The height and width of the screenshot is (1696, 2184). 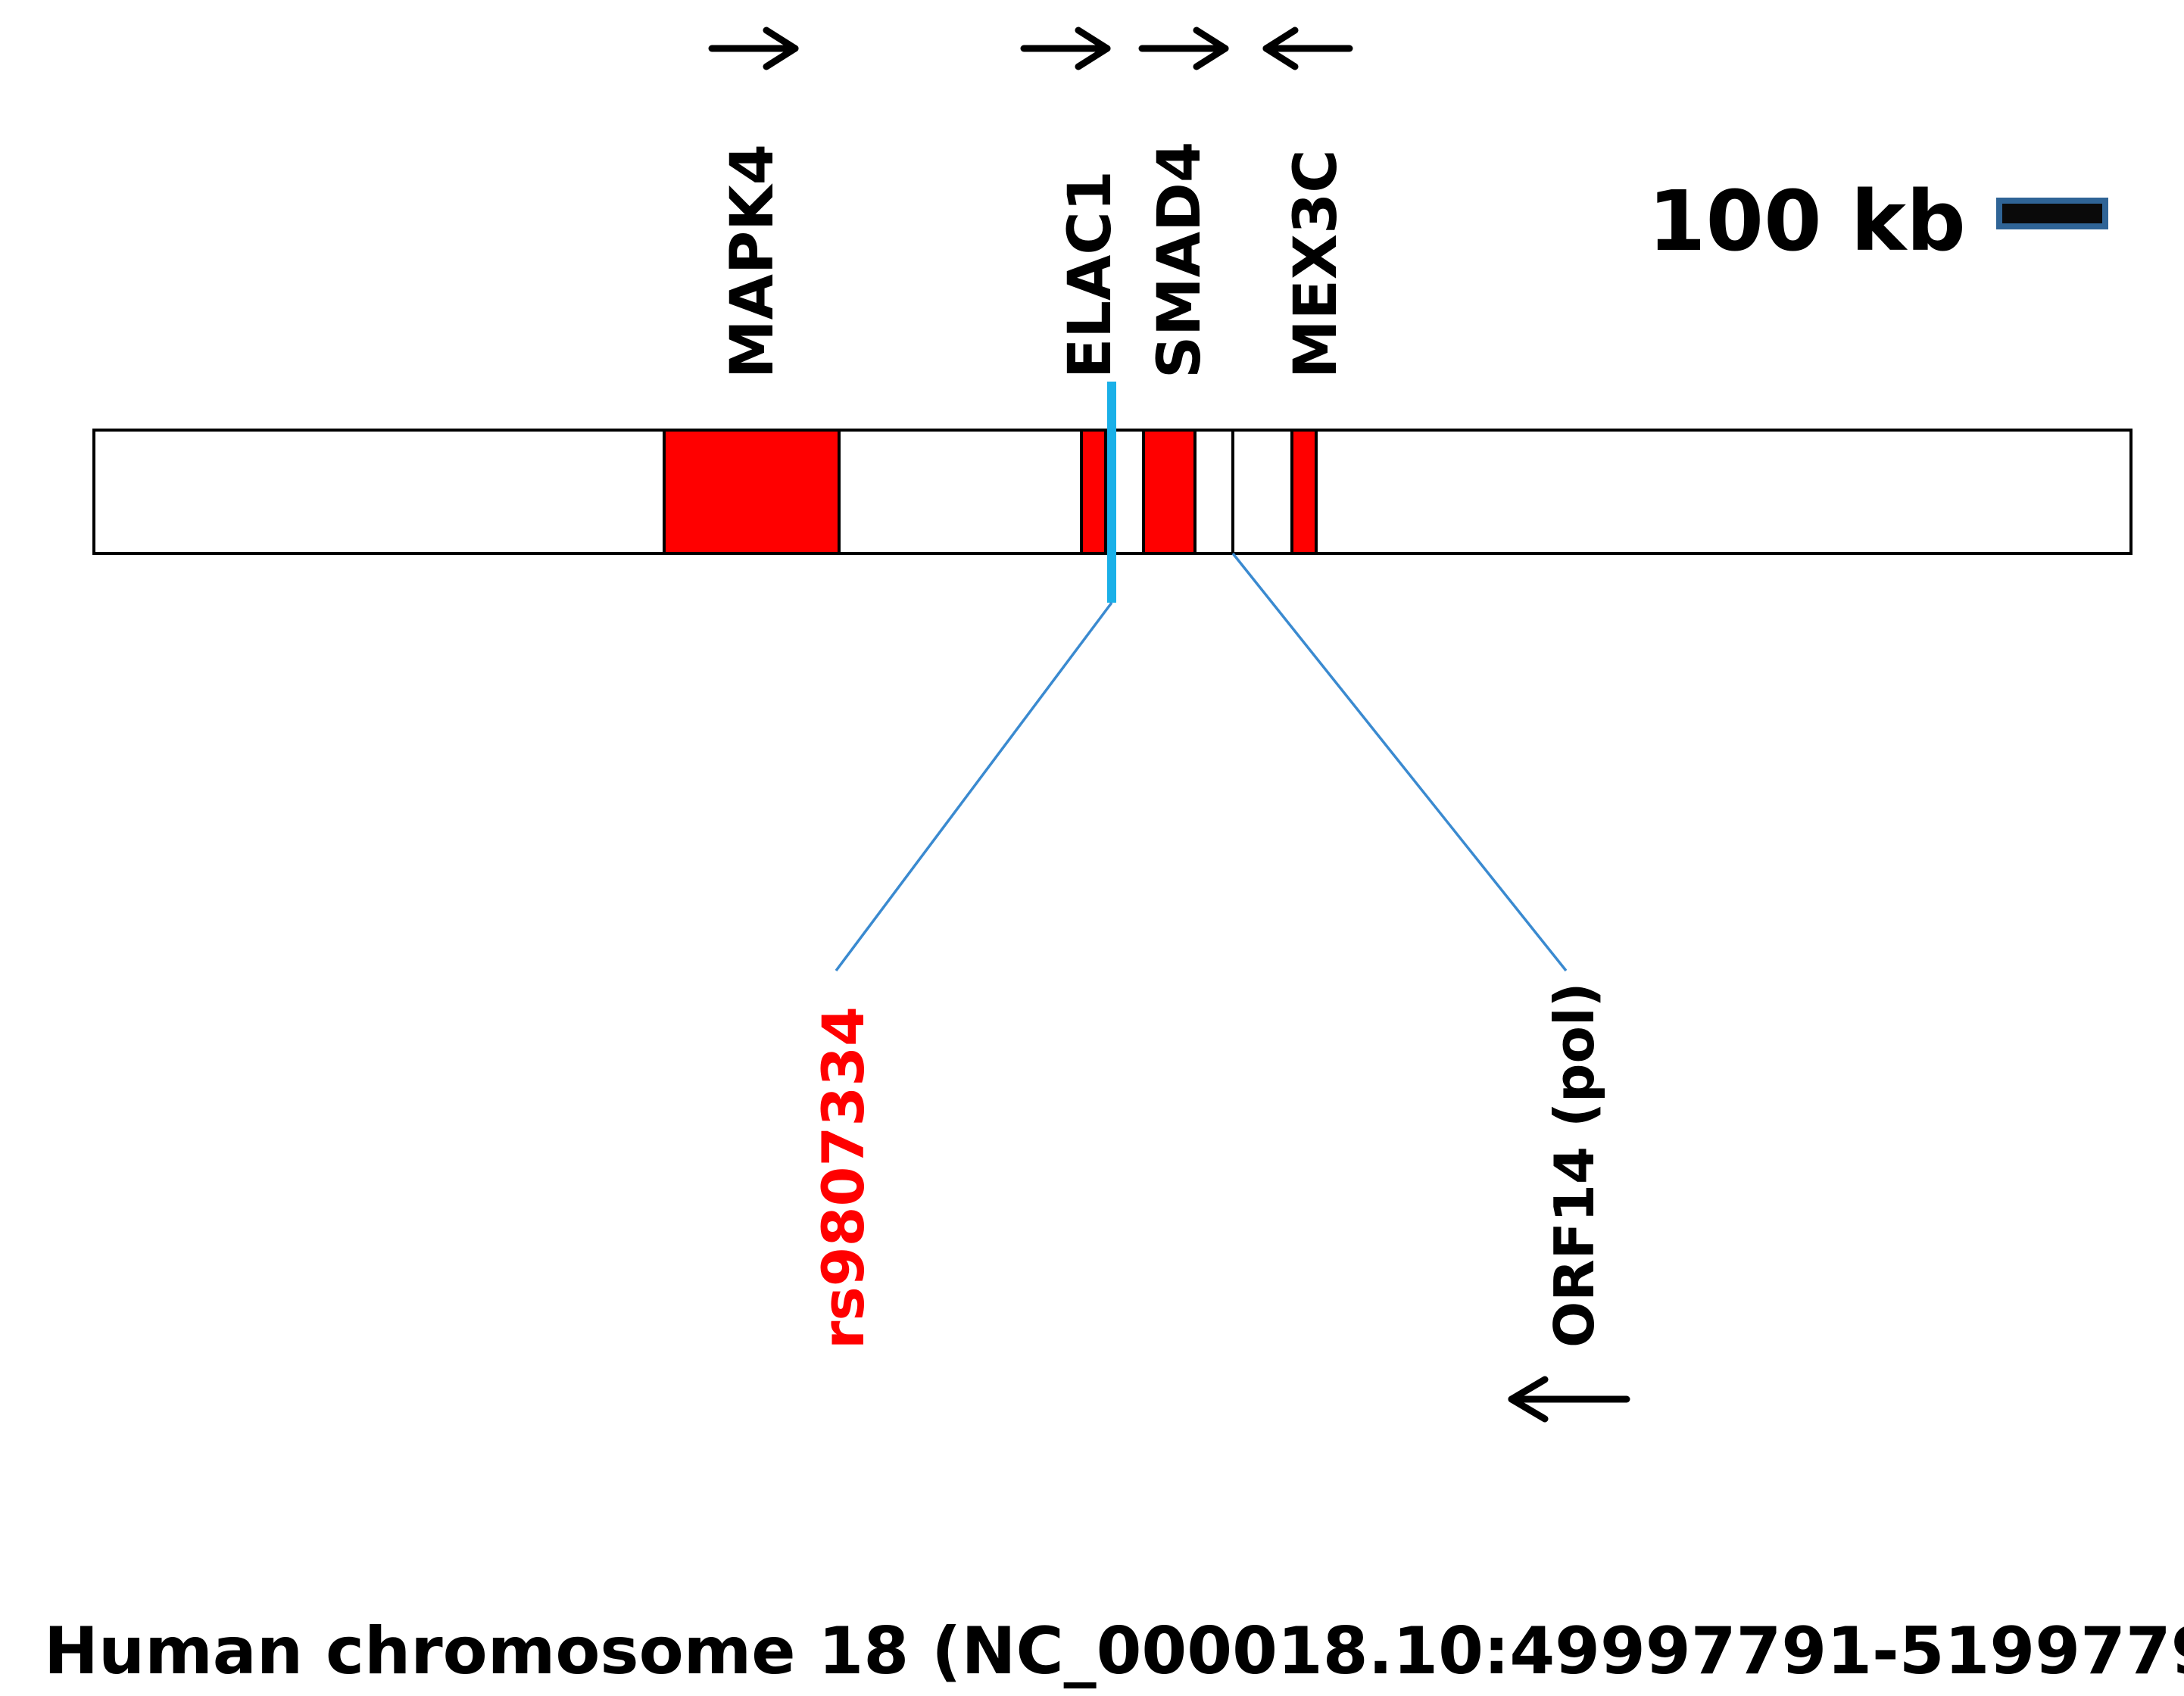 I want to click on gene-block-mex3c, so click(x=1304, y=492).